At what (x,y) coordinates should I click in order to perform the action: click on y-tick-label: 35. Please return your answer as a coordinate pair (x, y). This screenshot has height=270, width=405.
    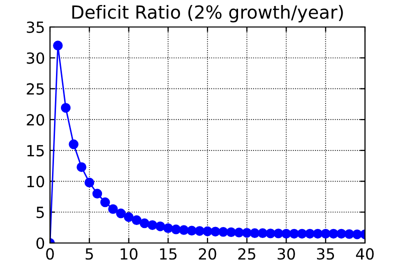
    Looking at the image, I should click on (35, 27).